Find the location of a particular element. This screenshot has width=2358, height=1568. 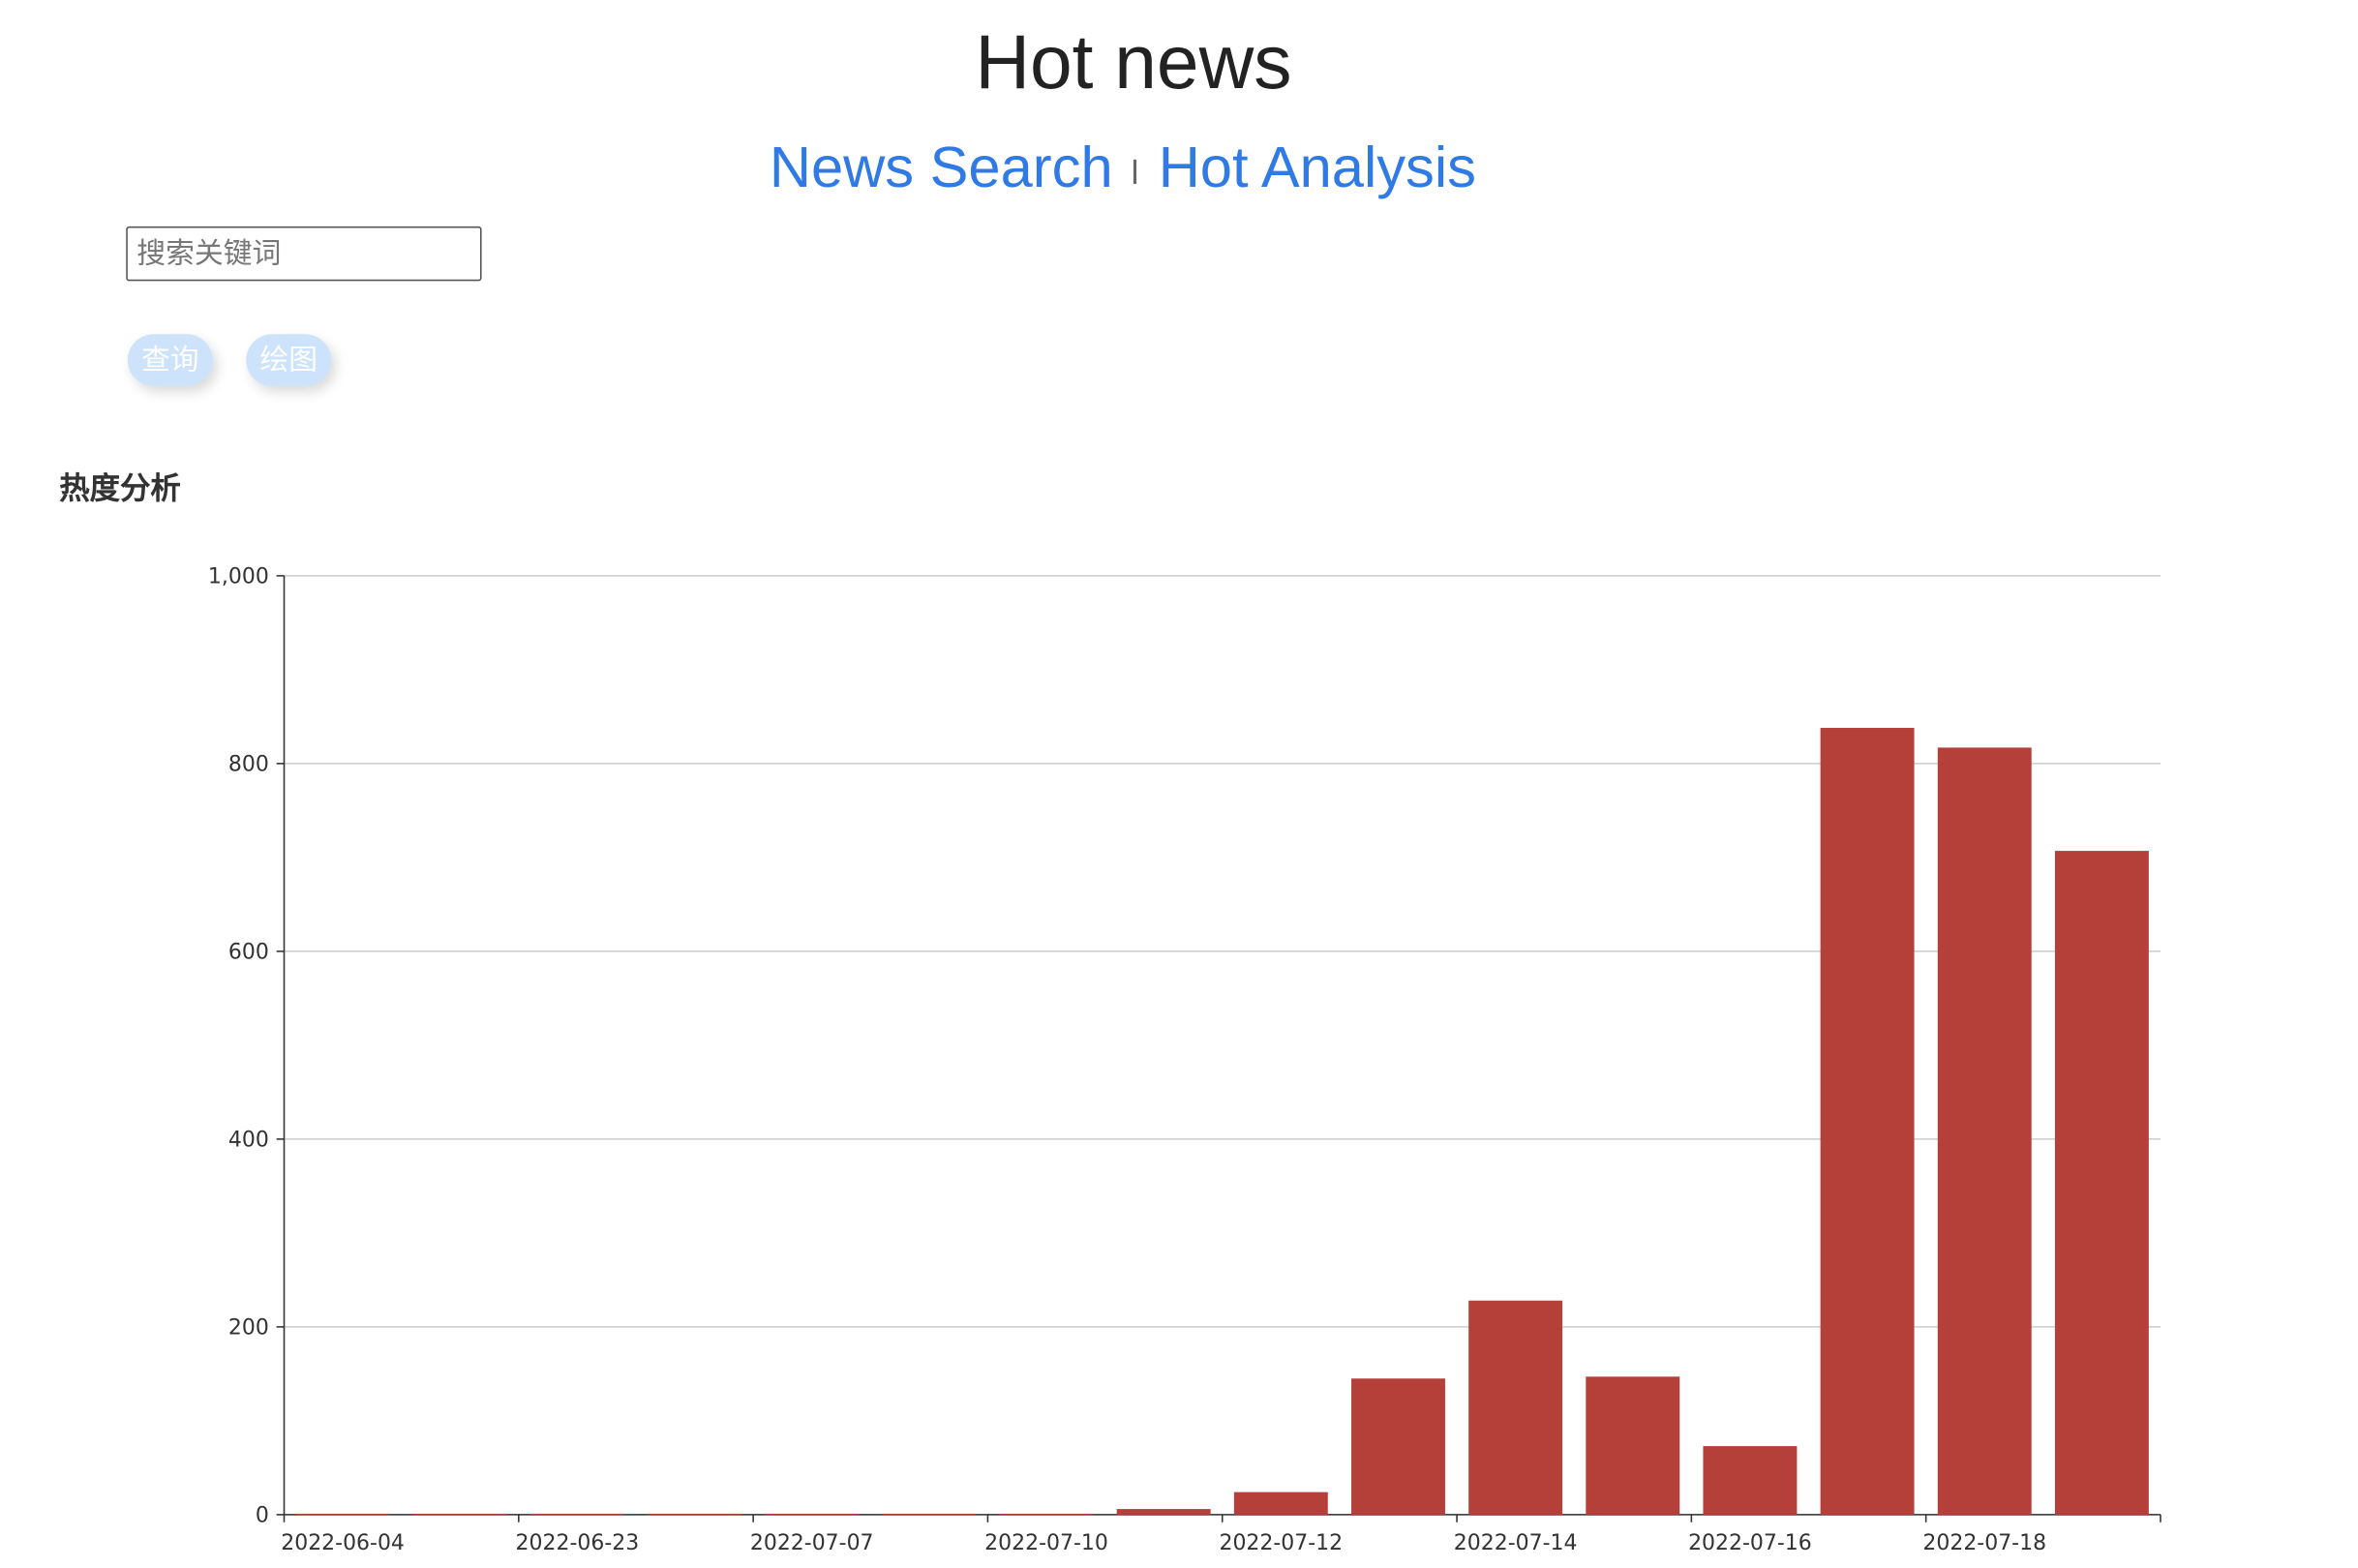

x-tick-label: 2022-07-18 is located at coordinates (1984, 1543).